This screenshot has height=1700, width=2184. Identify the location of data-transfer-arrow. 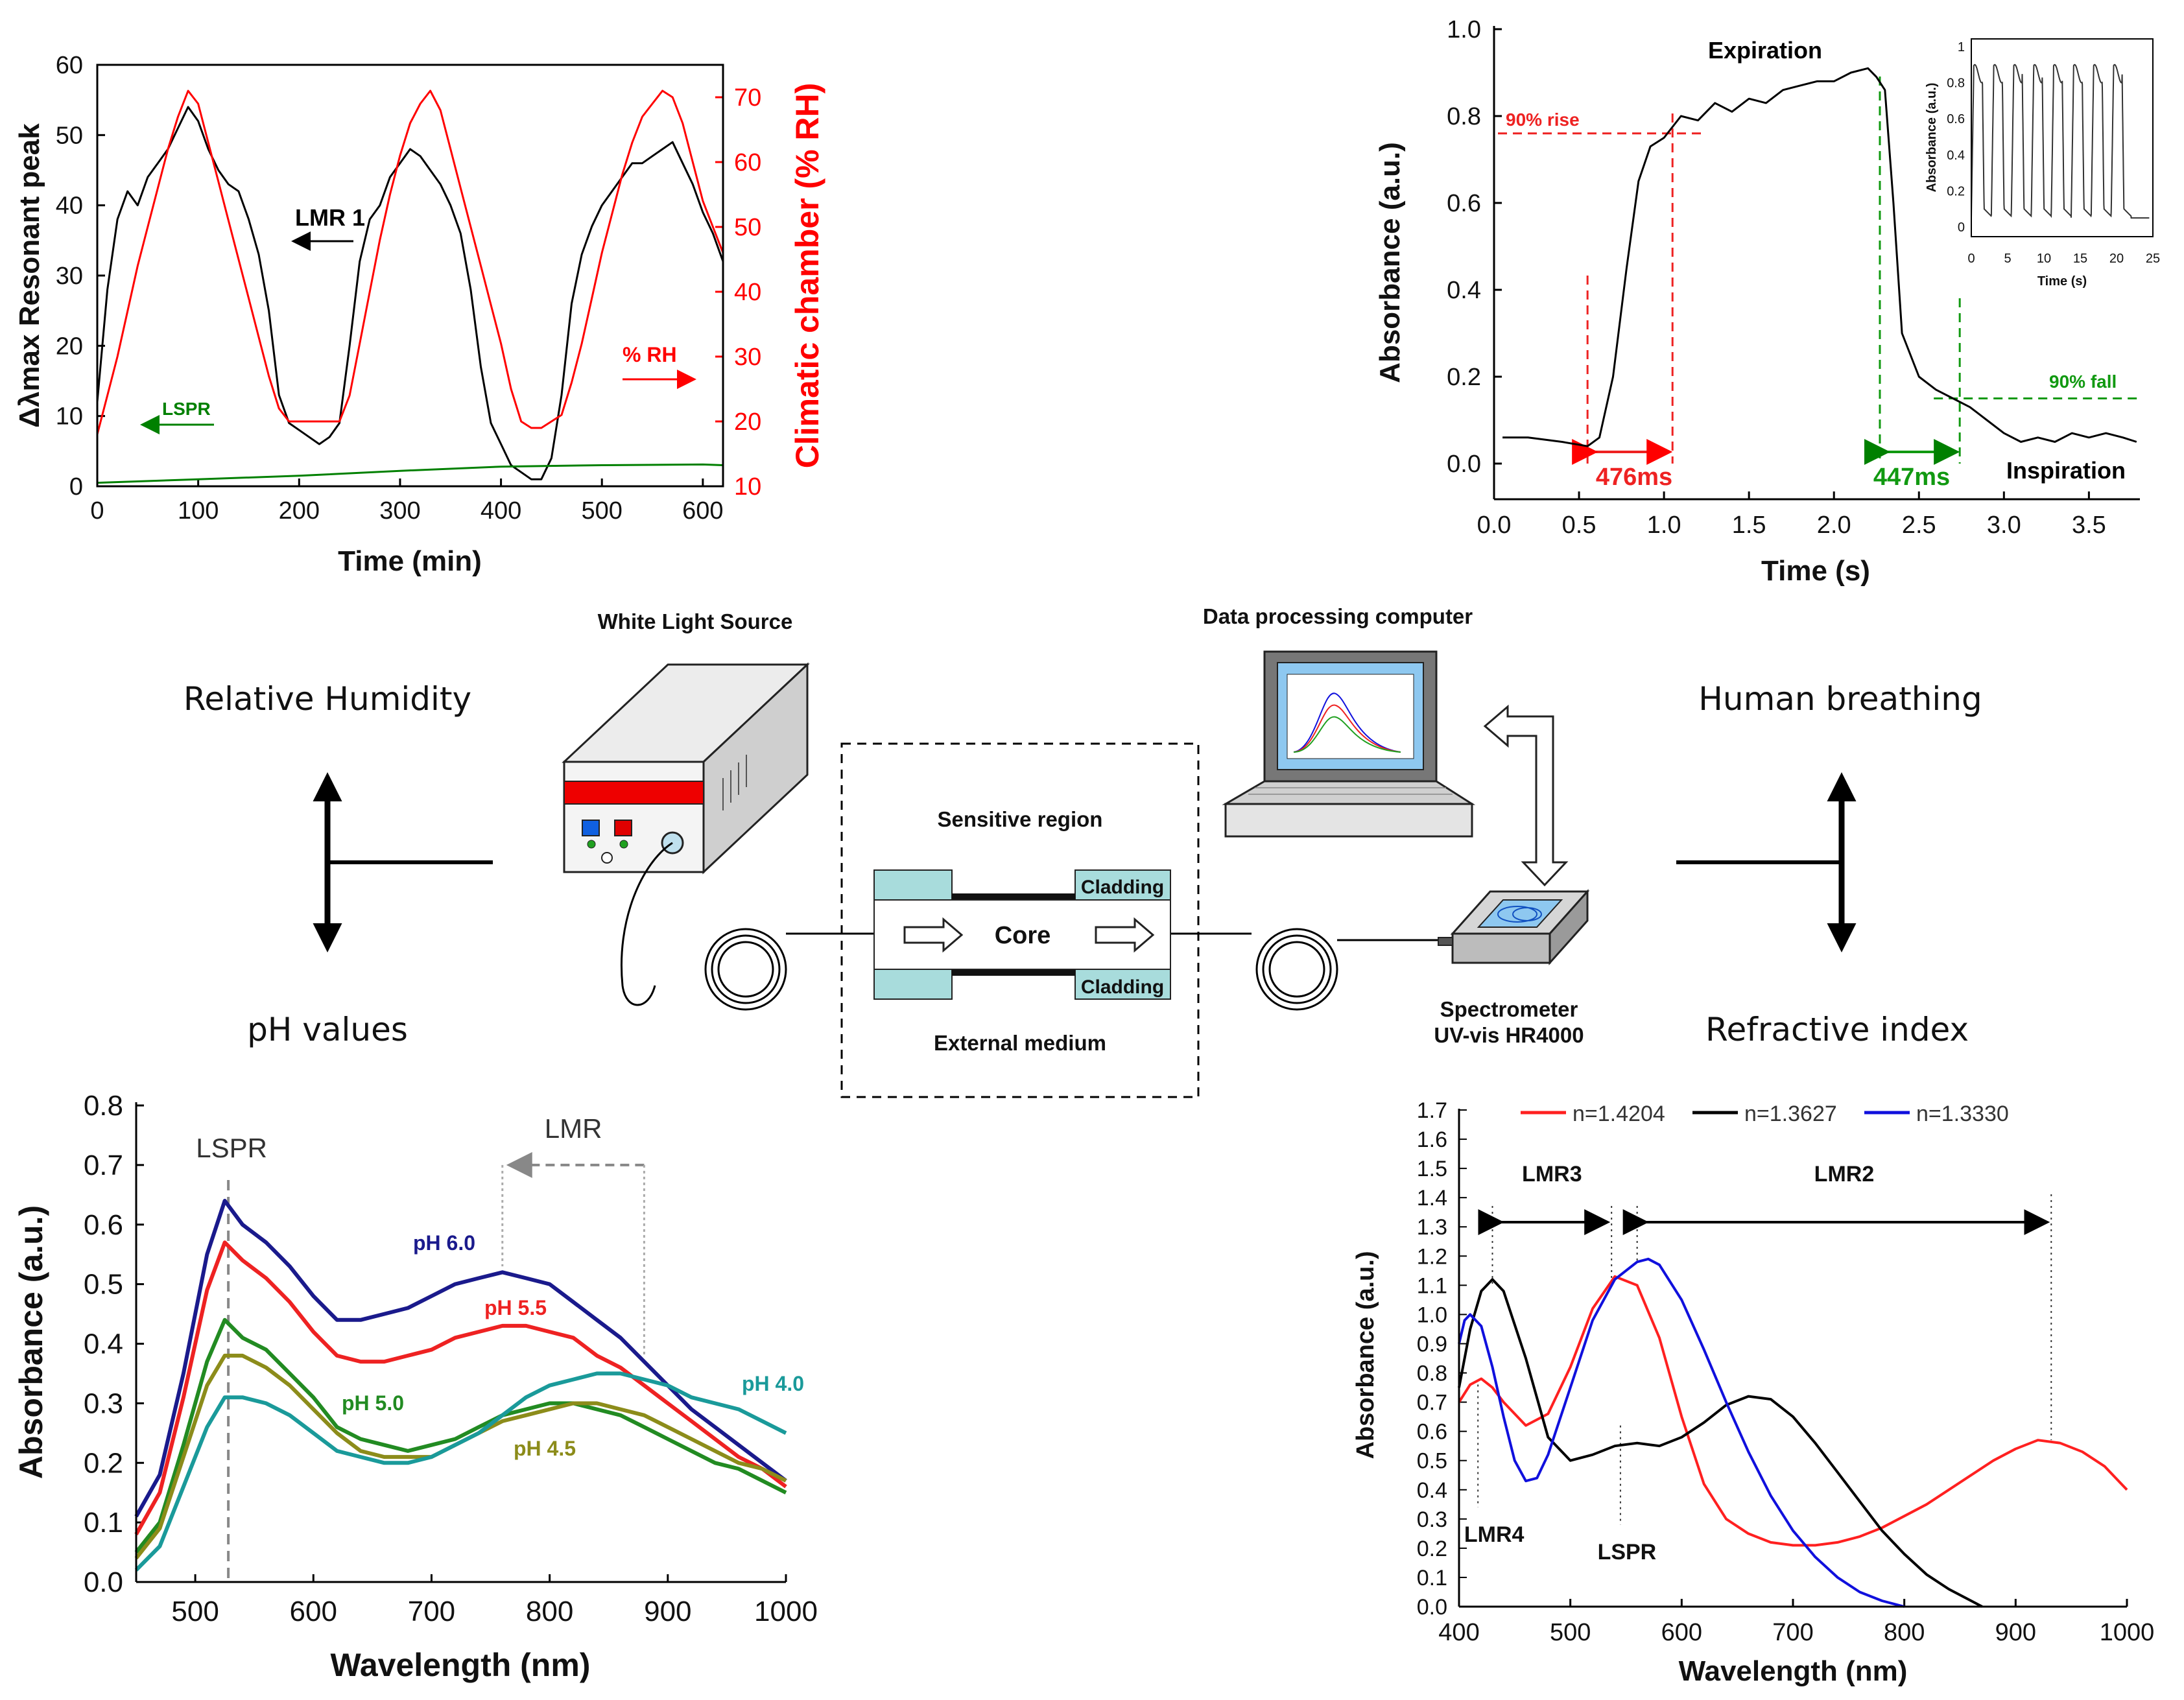
(1526, 795).